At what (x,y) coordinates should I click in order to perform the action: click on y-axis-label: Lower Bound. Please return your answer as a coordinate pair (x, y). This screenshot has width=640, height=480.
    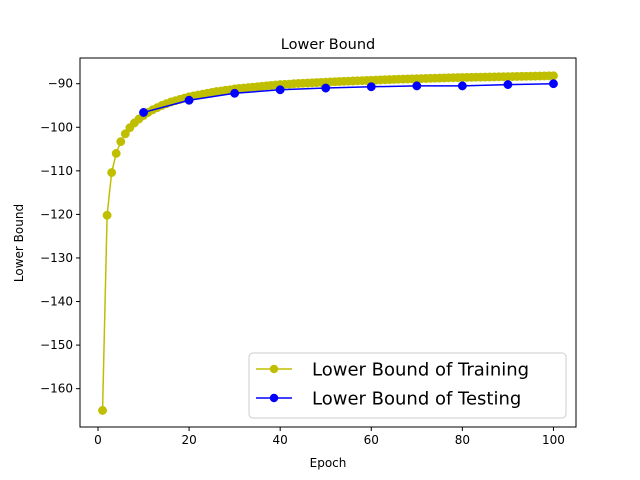
    Looking at the image, I should click on (19, 243).